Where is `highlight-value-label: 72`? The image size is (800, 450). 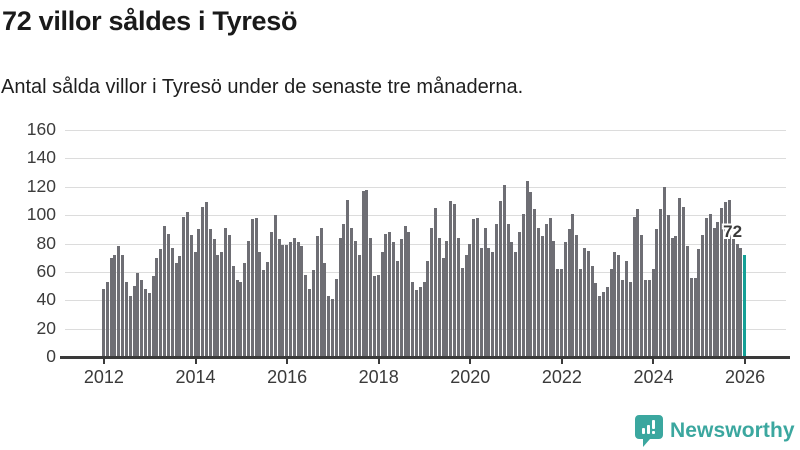 highlight-value-label: 72 is located at coordinates (733, 231).